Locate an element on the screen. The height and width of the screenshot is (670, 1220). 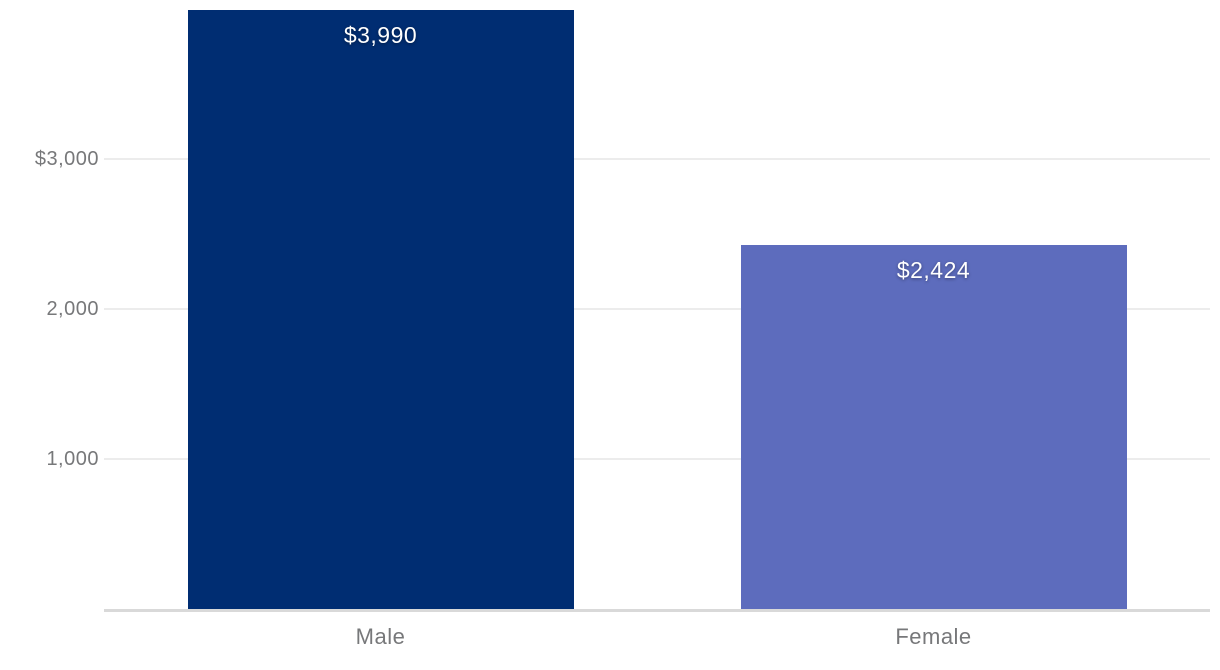
y-axis-tick-label: 2,000 is located at coordinates (72, 309).